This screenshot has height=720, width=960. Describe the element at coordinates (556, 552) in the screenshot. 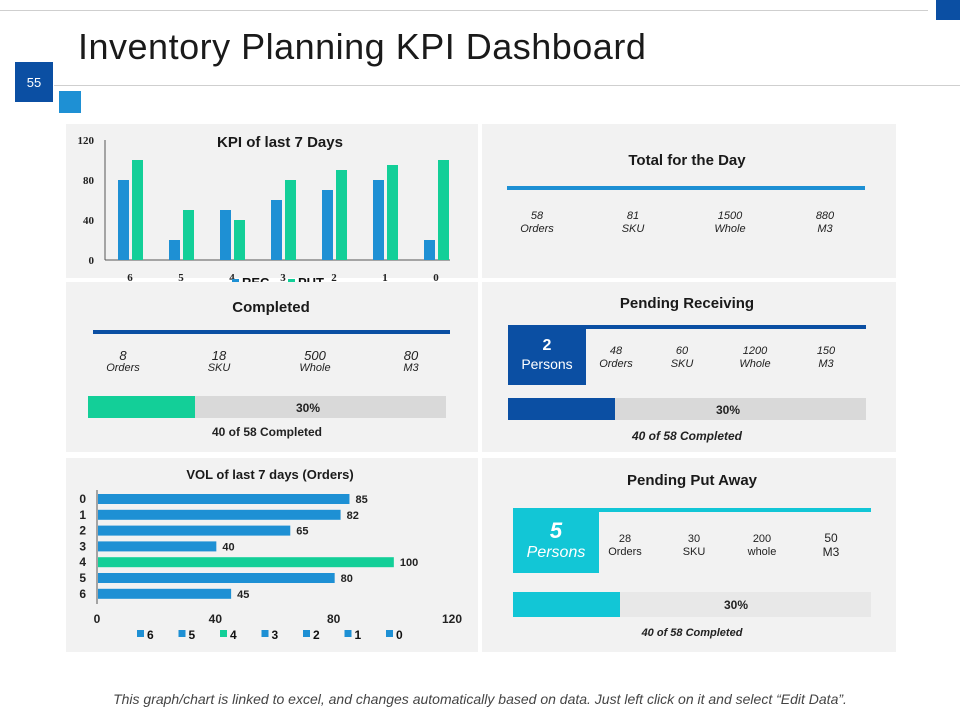

I see `pending-putaway-persons-unit: Persons` at that location.